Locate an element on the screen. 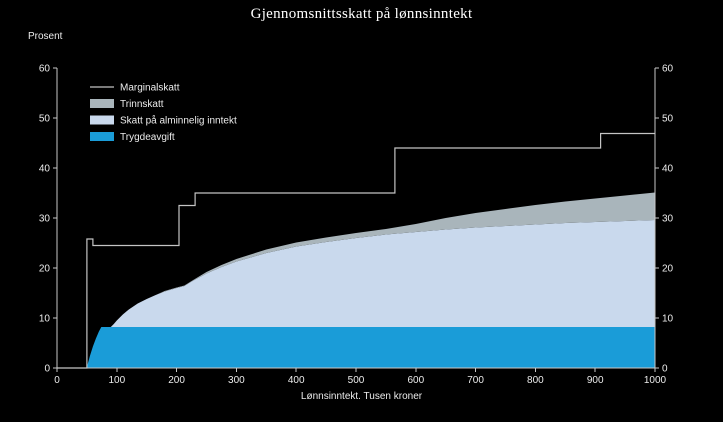 The image size is (723, 422). y-tick-label-left: 40 is located at coordinates (45, 169).